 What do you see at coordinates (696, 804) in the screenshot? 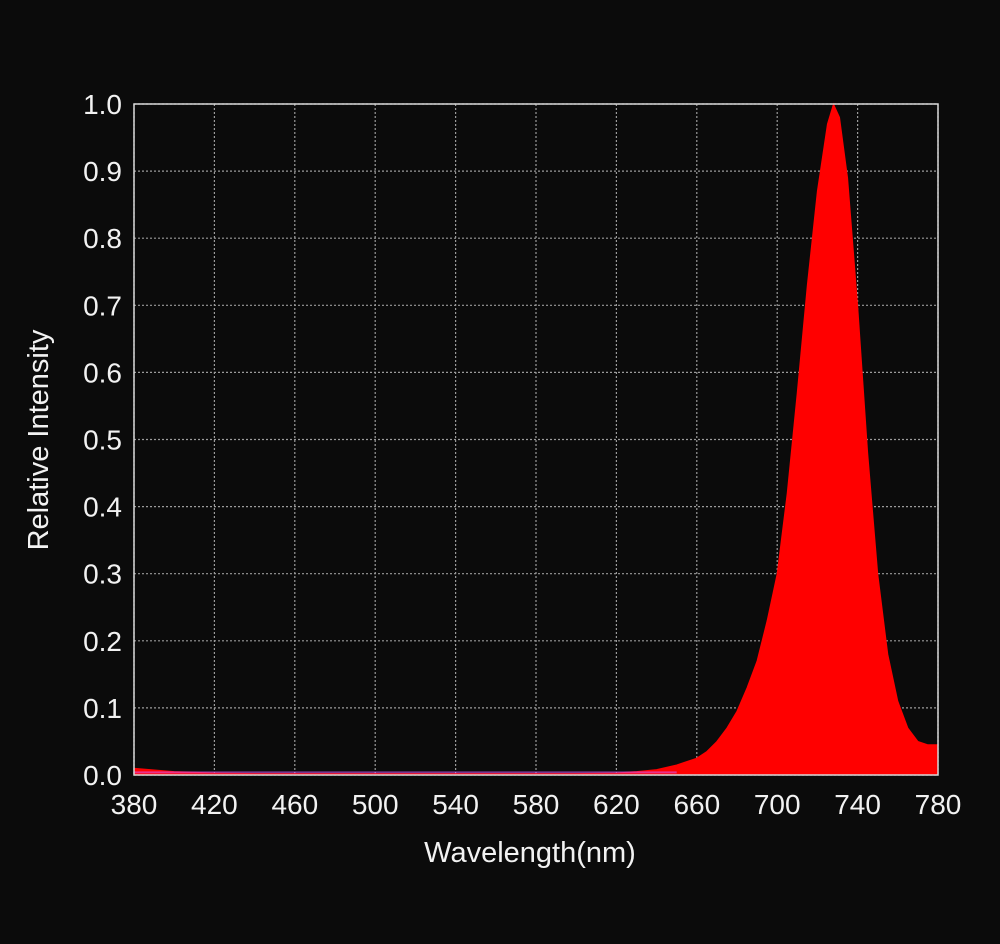
I see `x-tick-label: 660` at bounding box center [696, 804].